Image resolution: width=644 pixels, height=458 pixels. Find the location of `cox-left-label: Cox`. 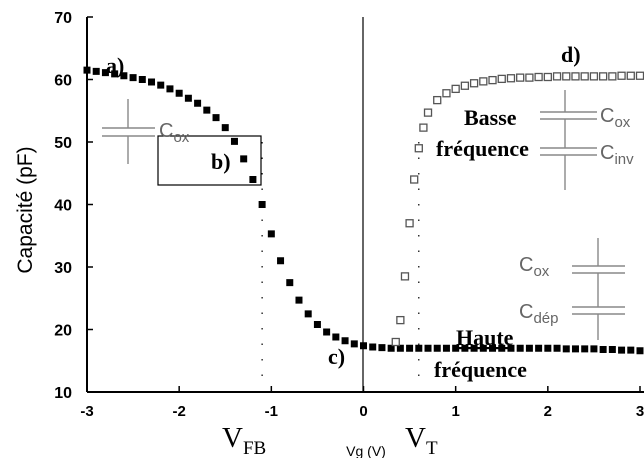

cox-left-label: Cox is located at coordinates (174, 133).